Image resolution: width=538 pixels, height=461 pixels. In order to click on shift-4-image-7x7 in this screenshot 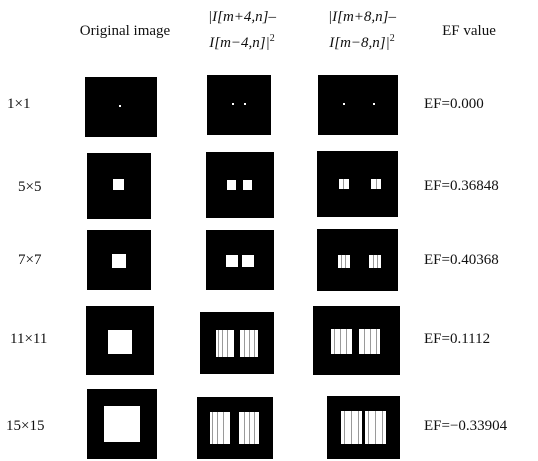, I will do `click(240, 260)`.